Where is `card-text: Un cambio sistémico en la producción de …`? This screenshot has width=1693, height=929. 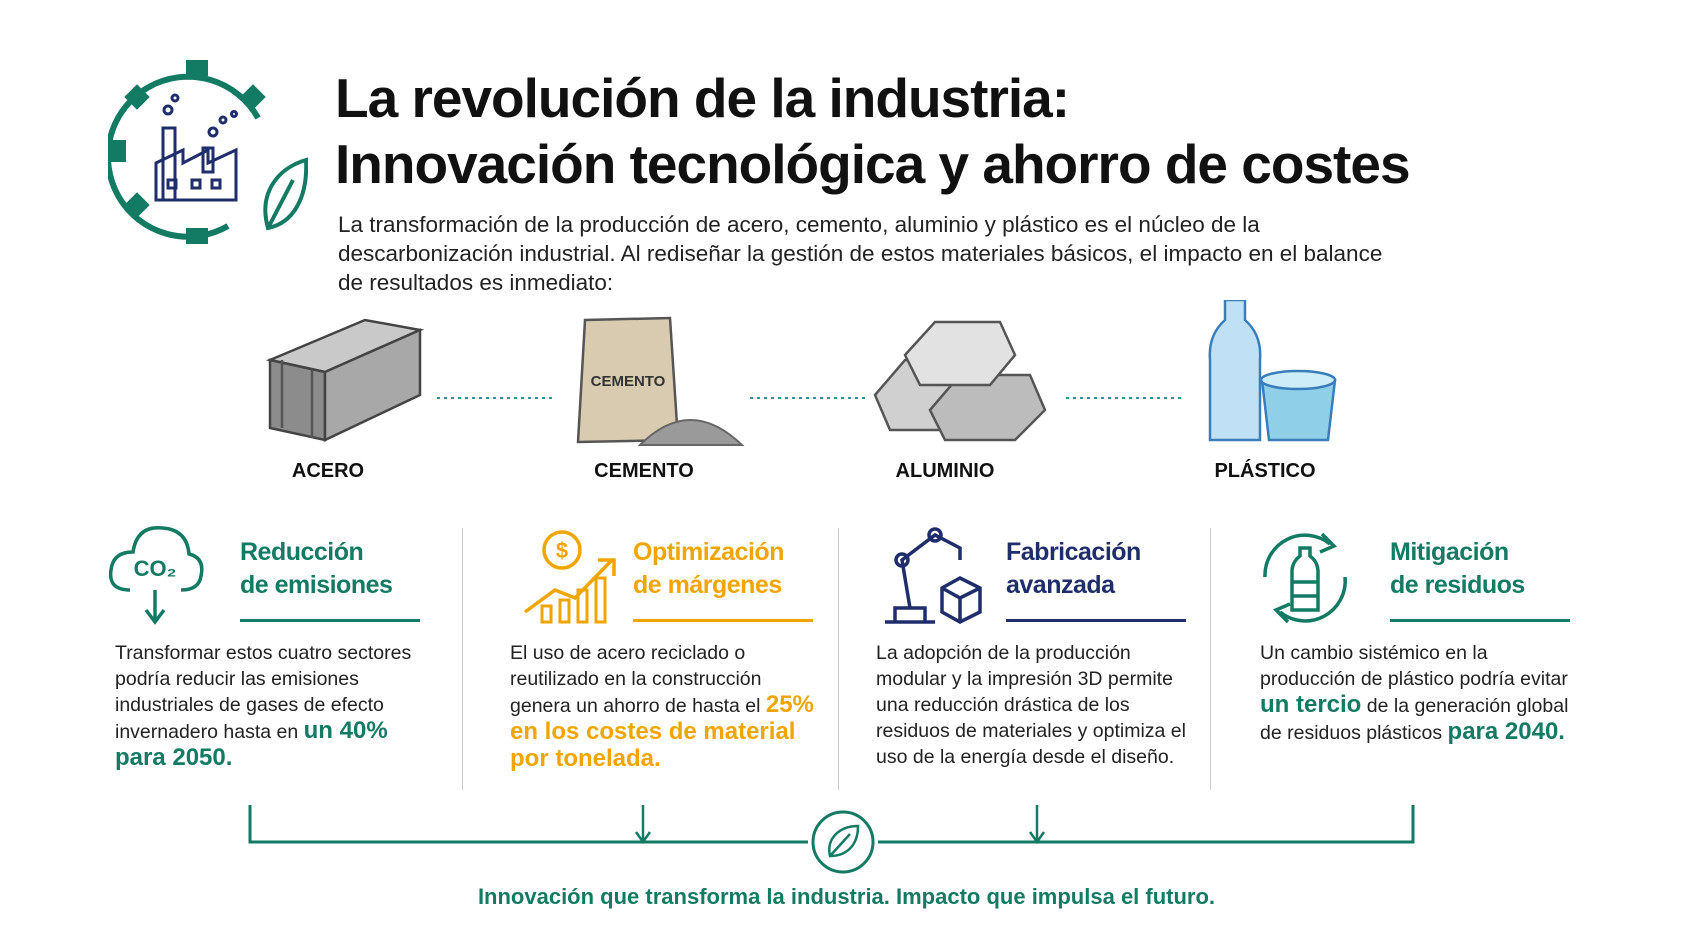 card-text: Un cambio sistémico en la producción de … is located at coordinates (1414, 666).